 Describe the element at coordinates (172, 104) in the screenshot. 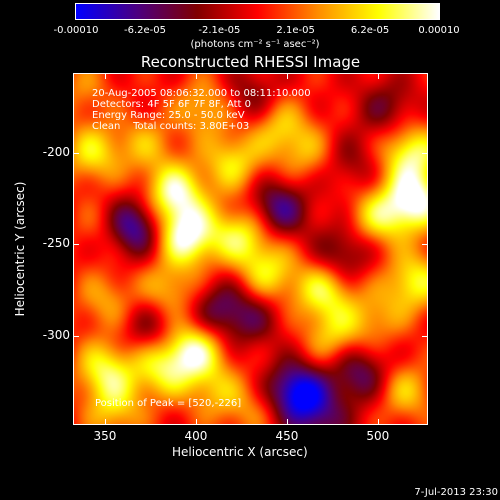

I see `detectors-text: Detectors: 4F 5F 6F 7F 8F, Att 0` at that location.